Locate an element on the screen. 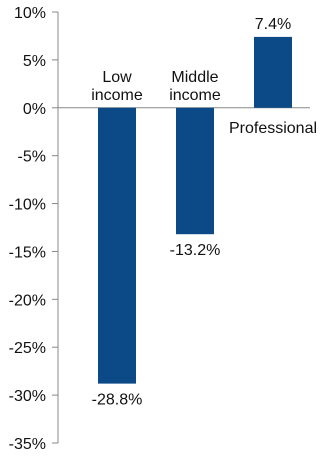 Image resolution: width=320 pixels, height=456 pixels. y-tick-label: -30% is located at coordinates (27, 396).